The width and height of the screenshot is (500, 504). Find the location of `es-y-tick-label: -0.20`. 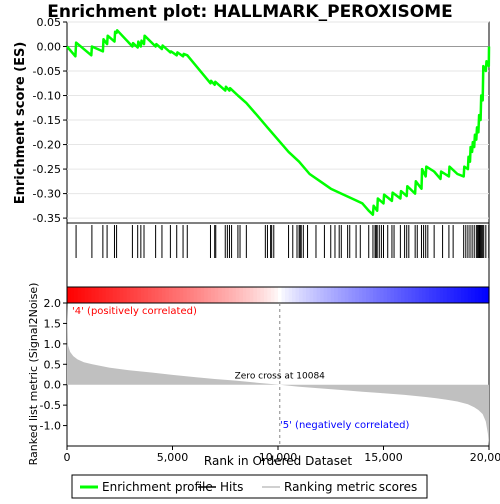

es-y-tick-label: -0.20 is located at coordinates (47, 145).